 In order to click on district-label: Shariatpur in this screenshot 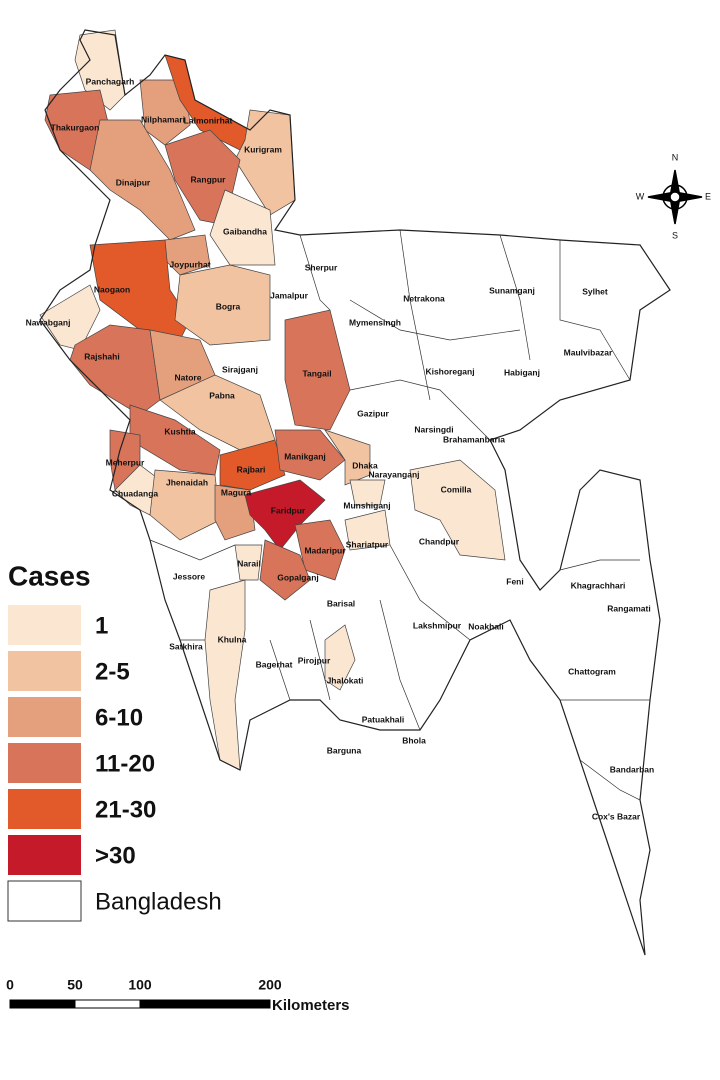, I will do `click(367, 544)`.